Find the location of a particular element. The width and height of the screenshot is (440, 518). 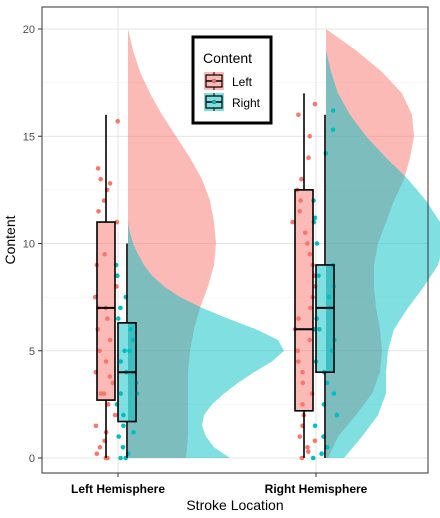

x-axis-label: Stroke Location is located at coordinates (234, 505).